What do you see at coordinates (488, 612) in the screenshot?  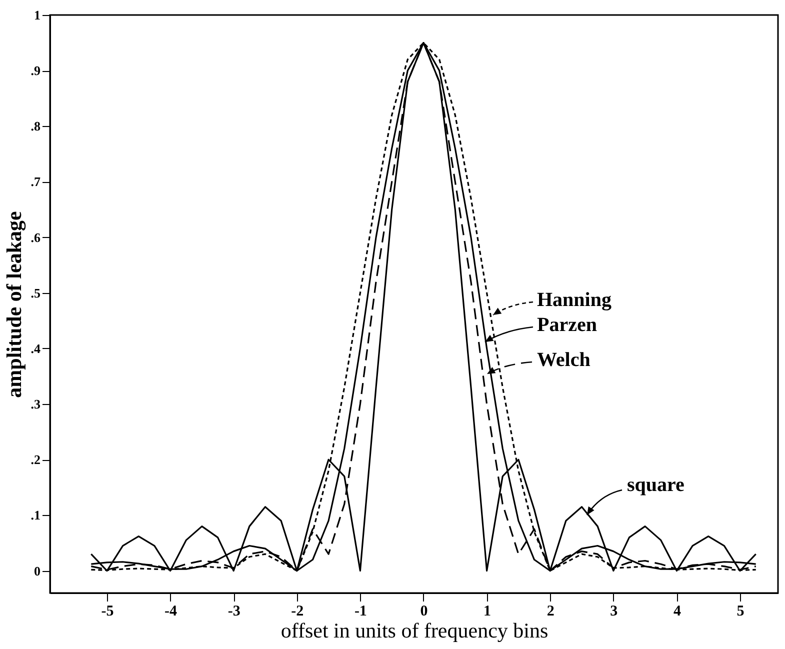 I see `x-tick-label: 1` at bounding box center [488, 612].